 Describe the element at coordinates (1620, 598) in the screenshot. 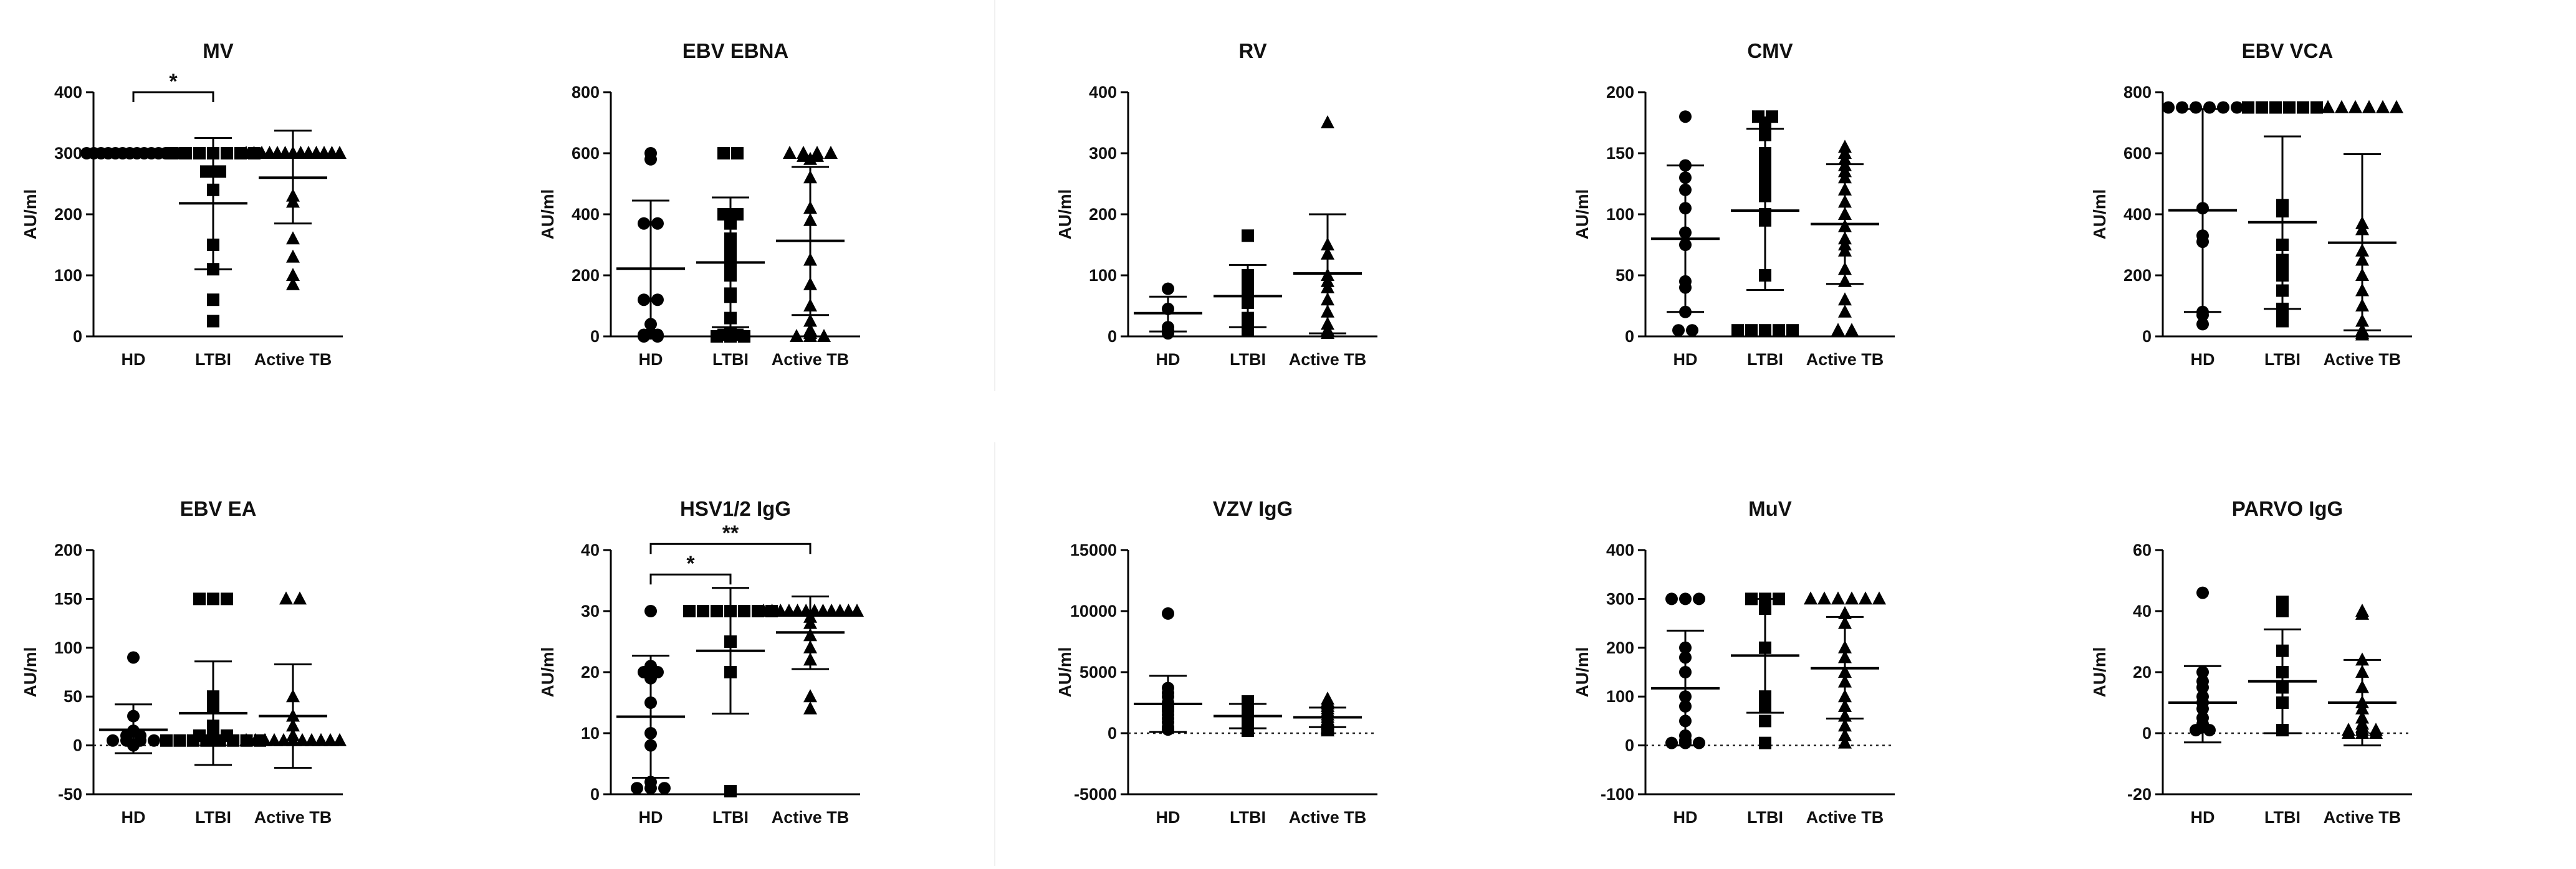

I see `y-tick-label: 300` at that location.